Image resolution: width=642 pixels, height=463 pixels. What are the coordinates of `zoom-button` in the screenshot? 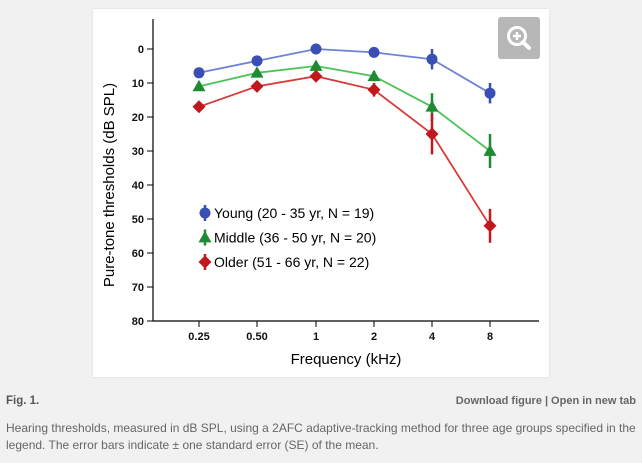 It's located at (519, 38).